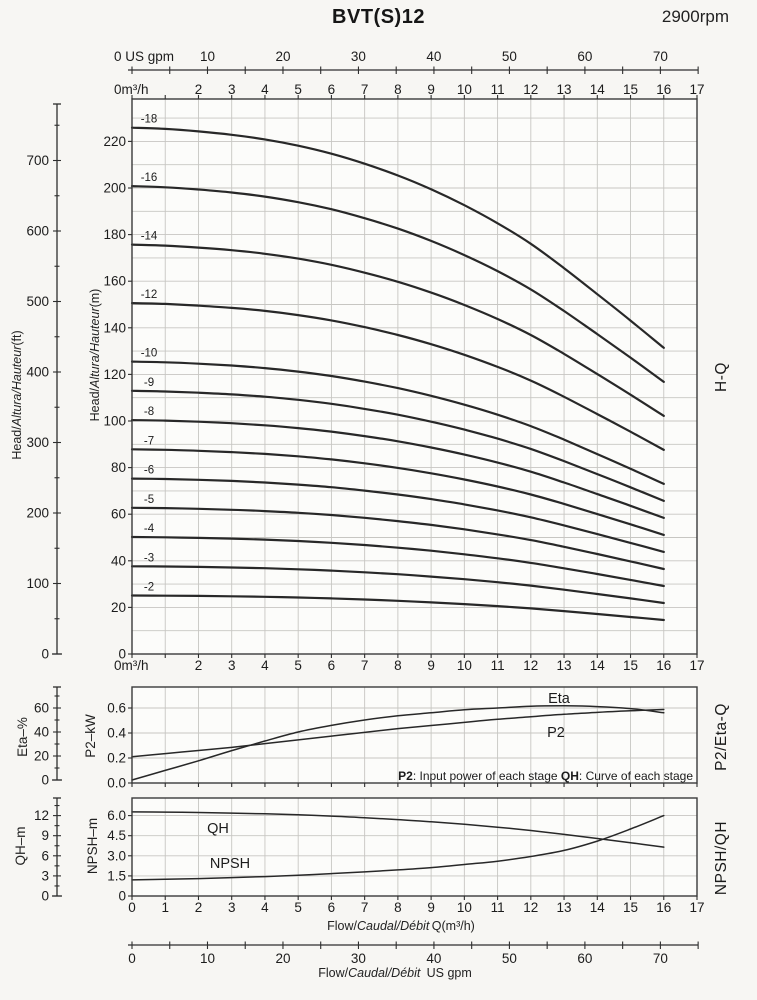  I want to click on m3h-bottom-tick-label: 7, so click(365, 907).